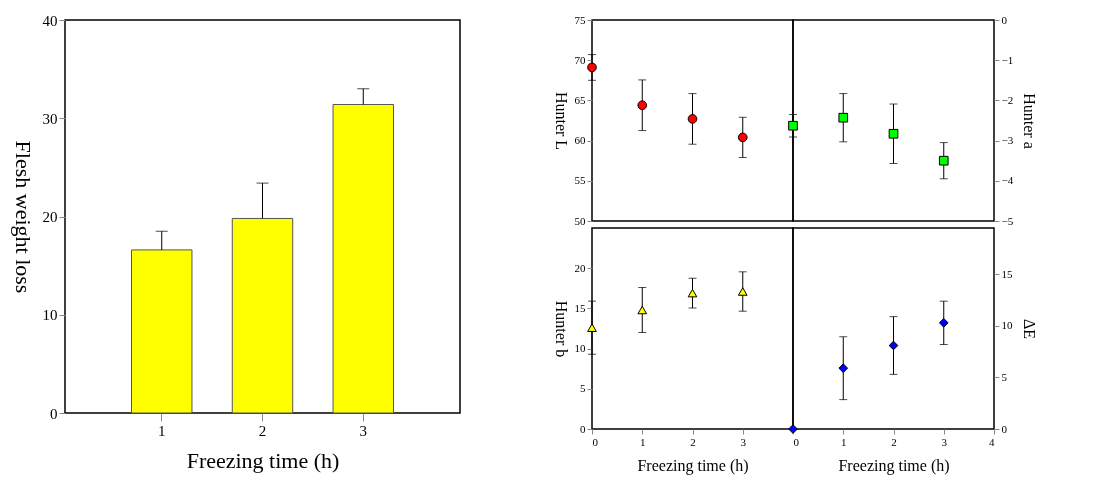 The height and width of the screenshot is (492, 1109). Describe the element at coordinates (1007, 59) in the screenshot. I see `y2-tick-label: −1` at that location.